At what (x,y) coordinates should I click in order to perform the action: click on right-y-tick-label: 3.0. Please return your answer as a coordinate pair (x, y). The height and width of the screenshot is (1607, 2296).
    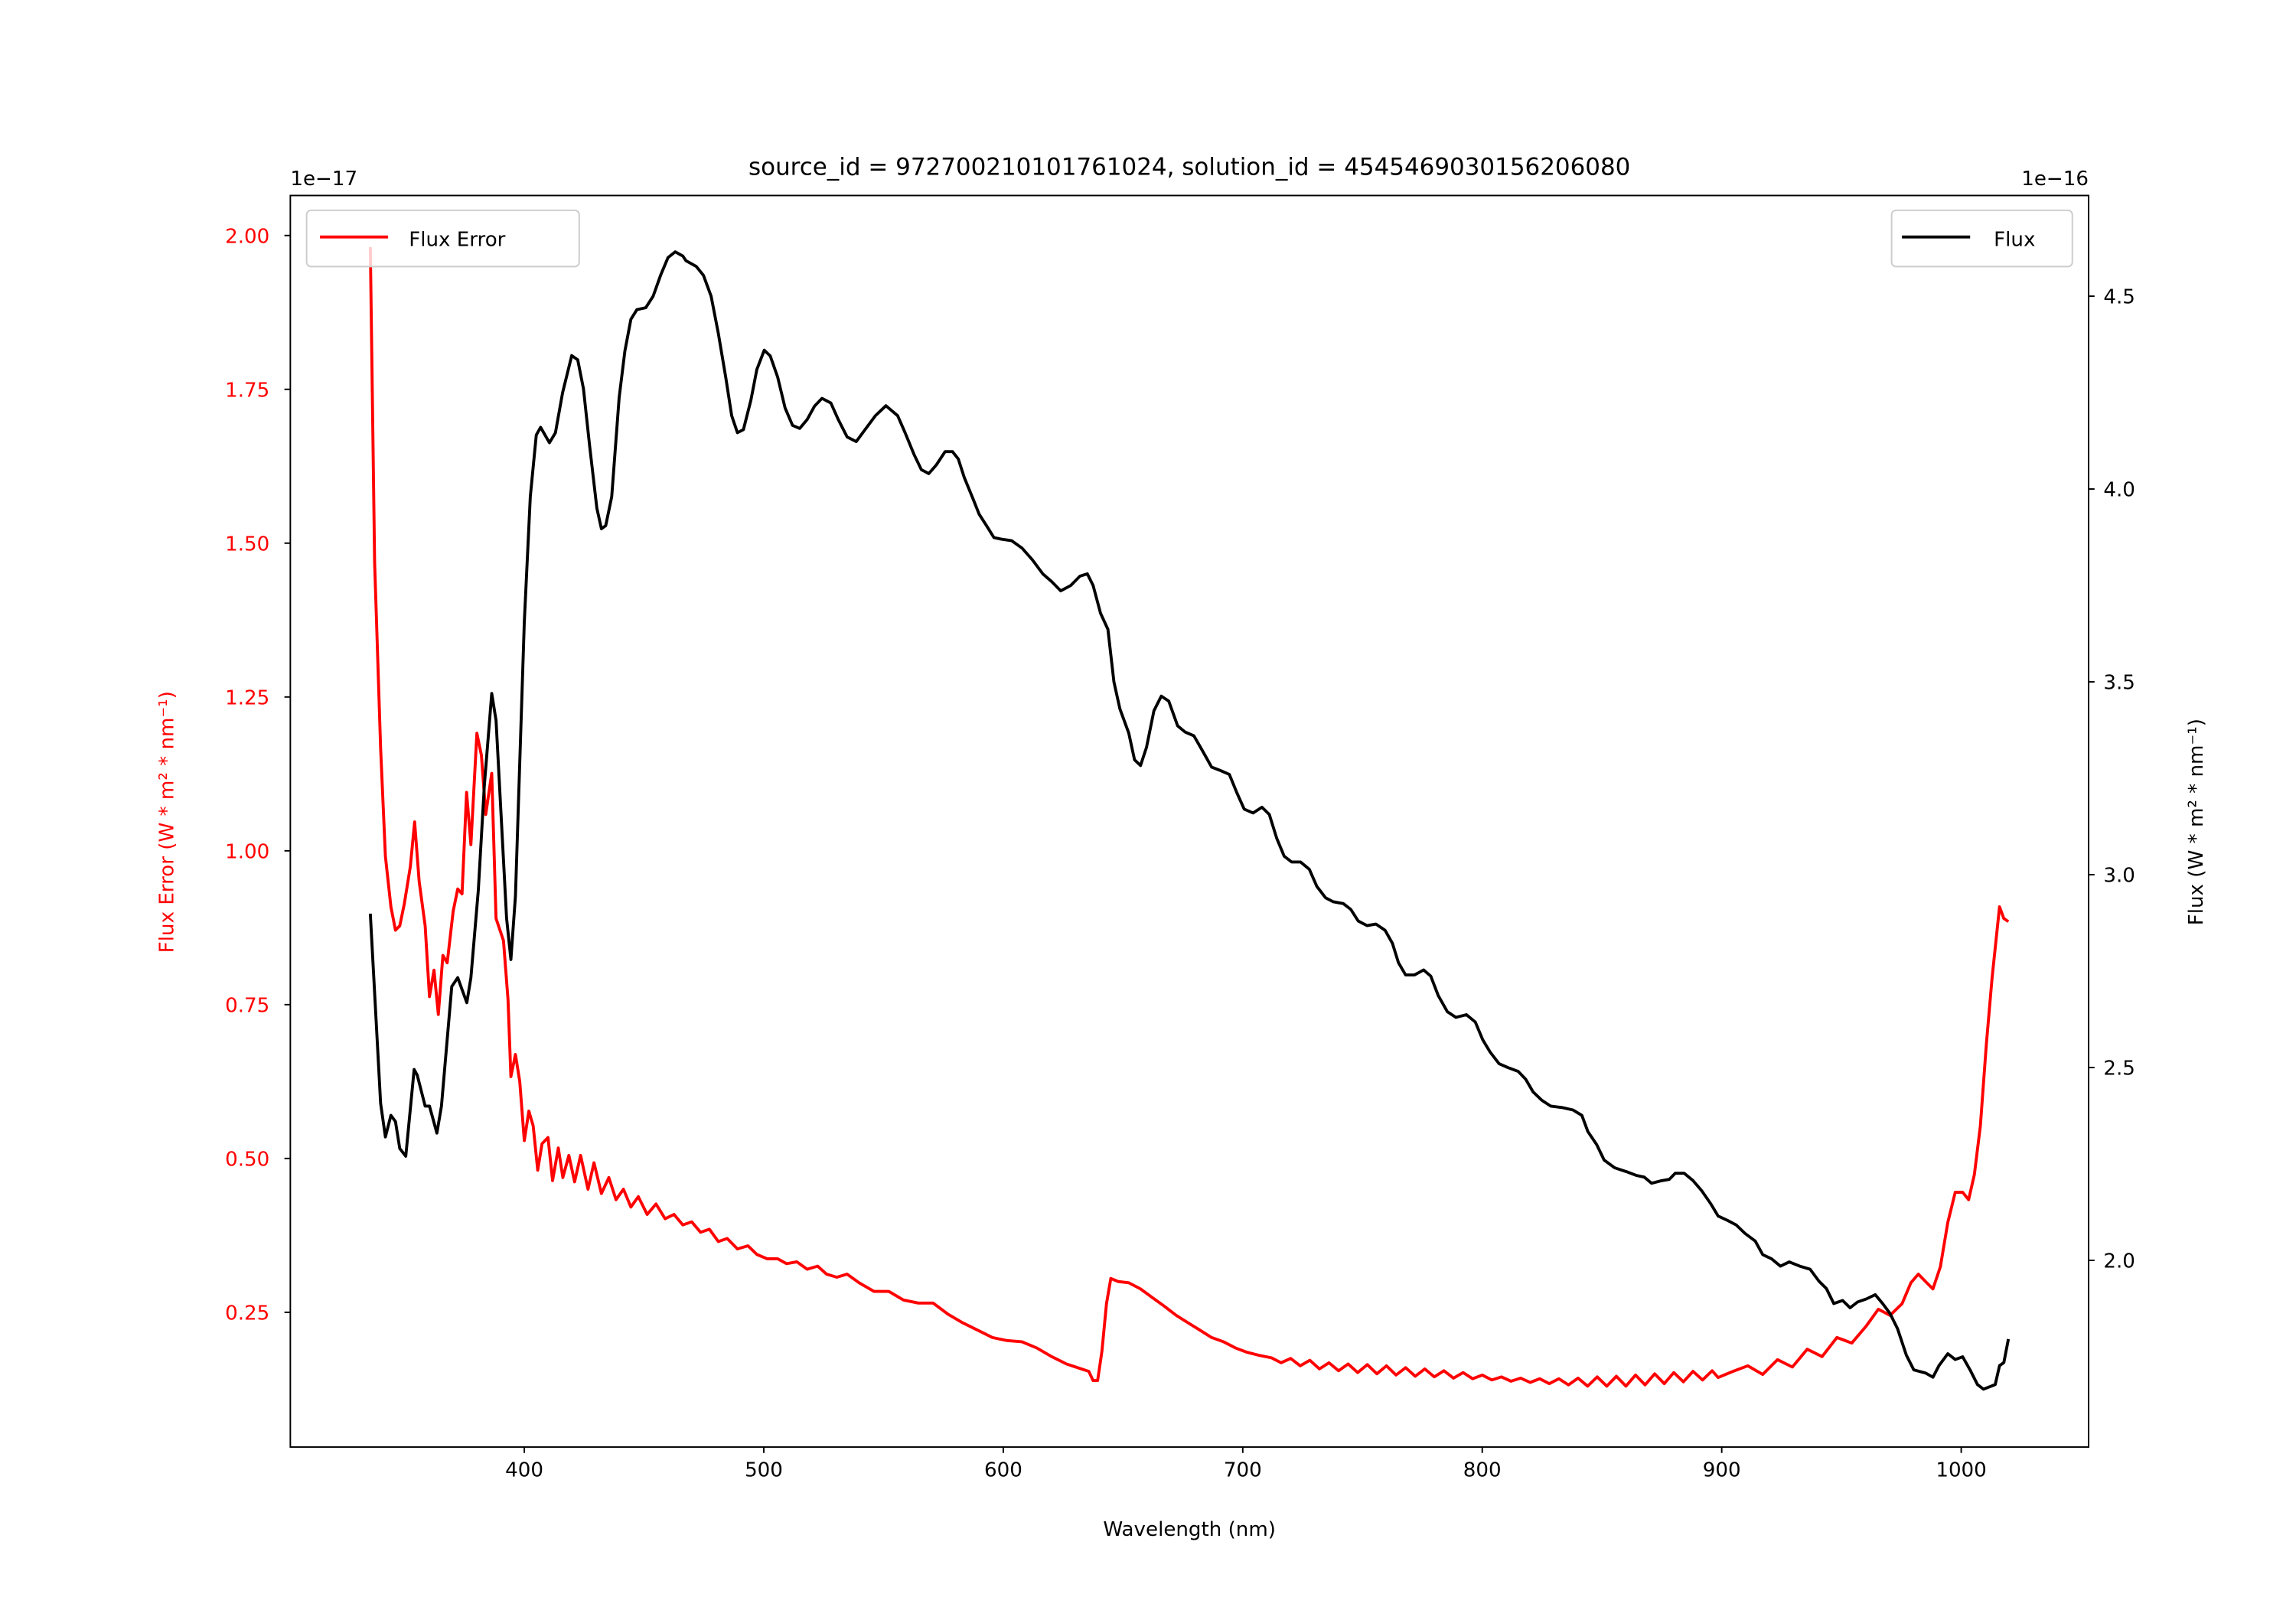
    Looking at the image, I should click on (2119, 876).